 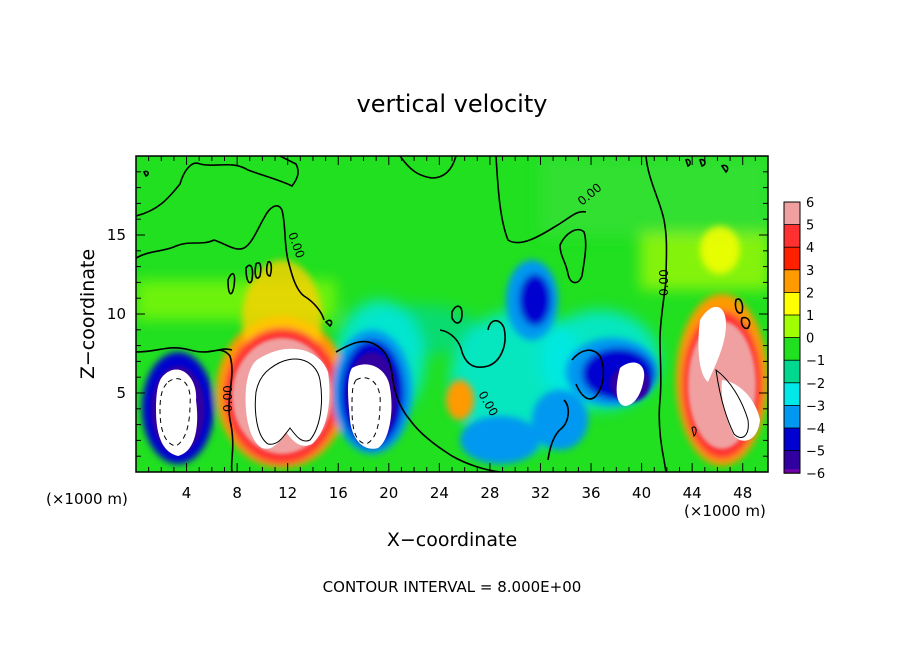 I want to click on colorbar-label: 5, so click(x=810, y=226).